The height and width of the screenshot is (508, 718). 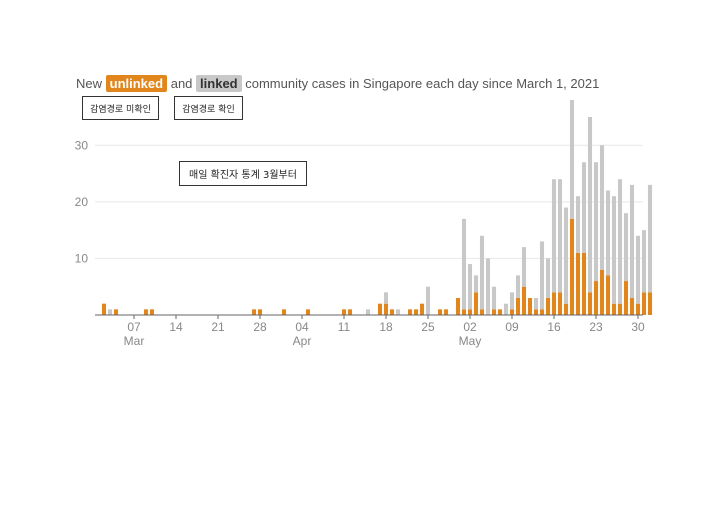 I want to click on title-middle: and, so click(x=181, y=83).